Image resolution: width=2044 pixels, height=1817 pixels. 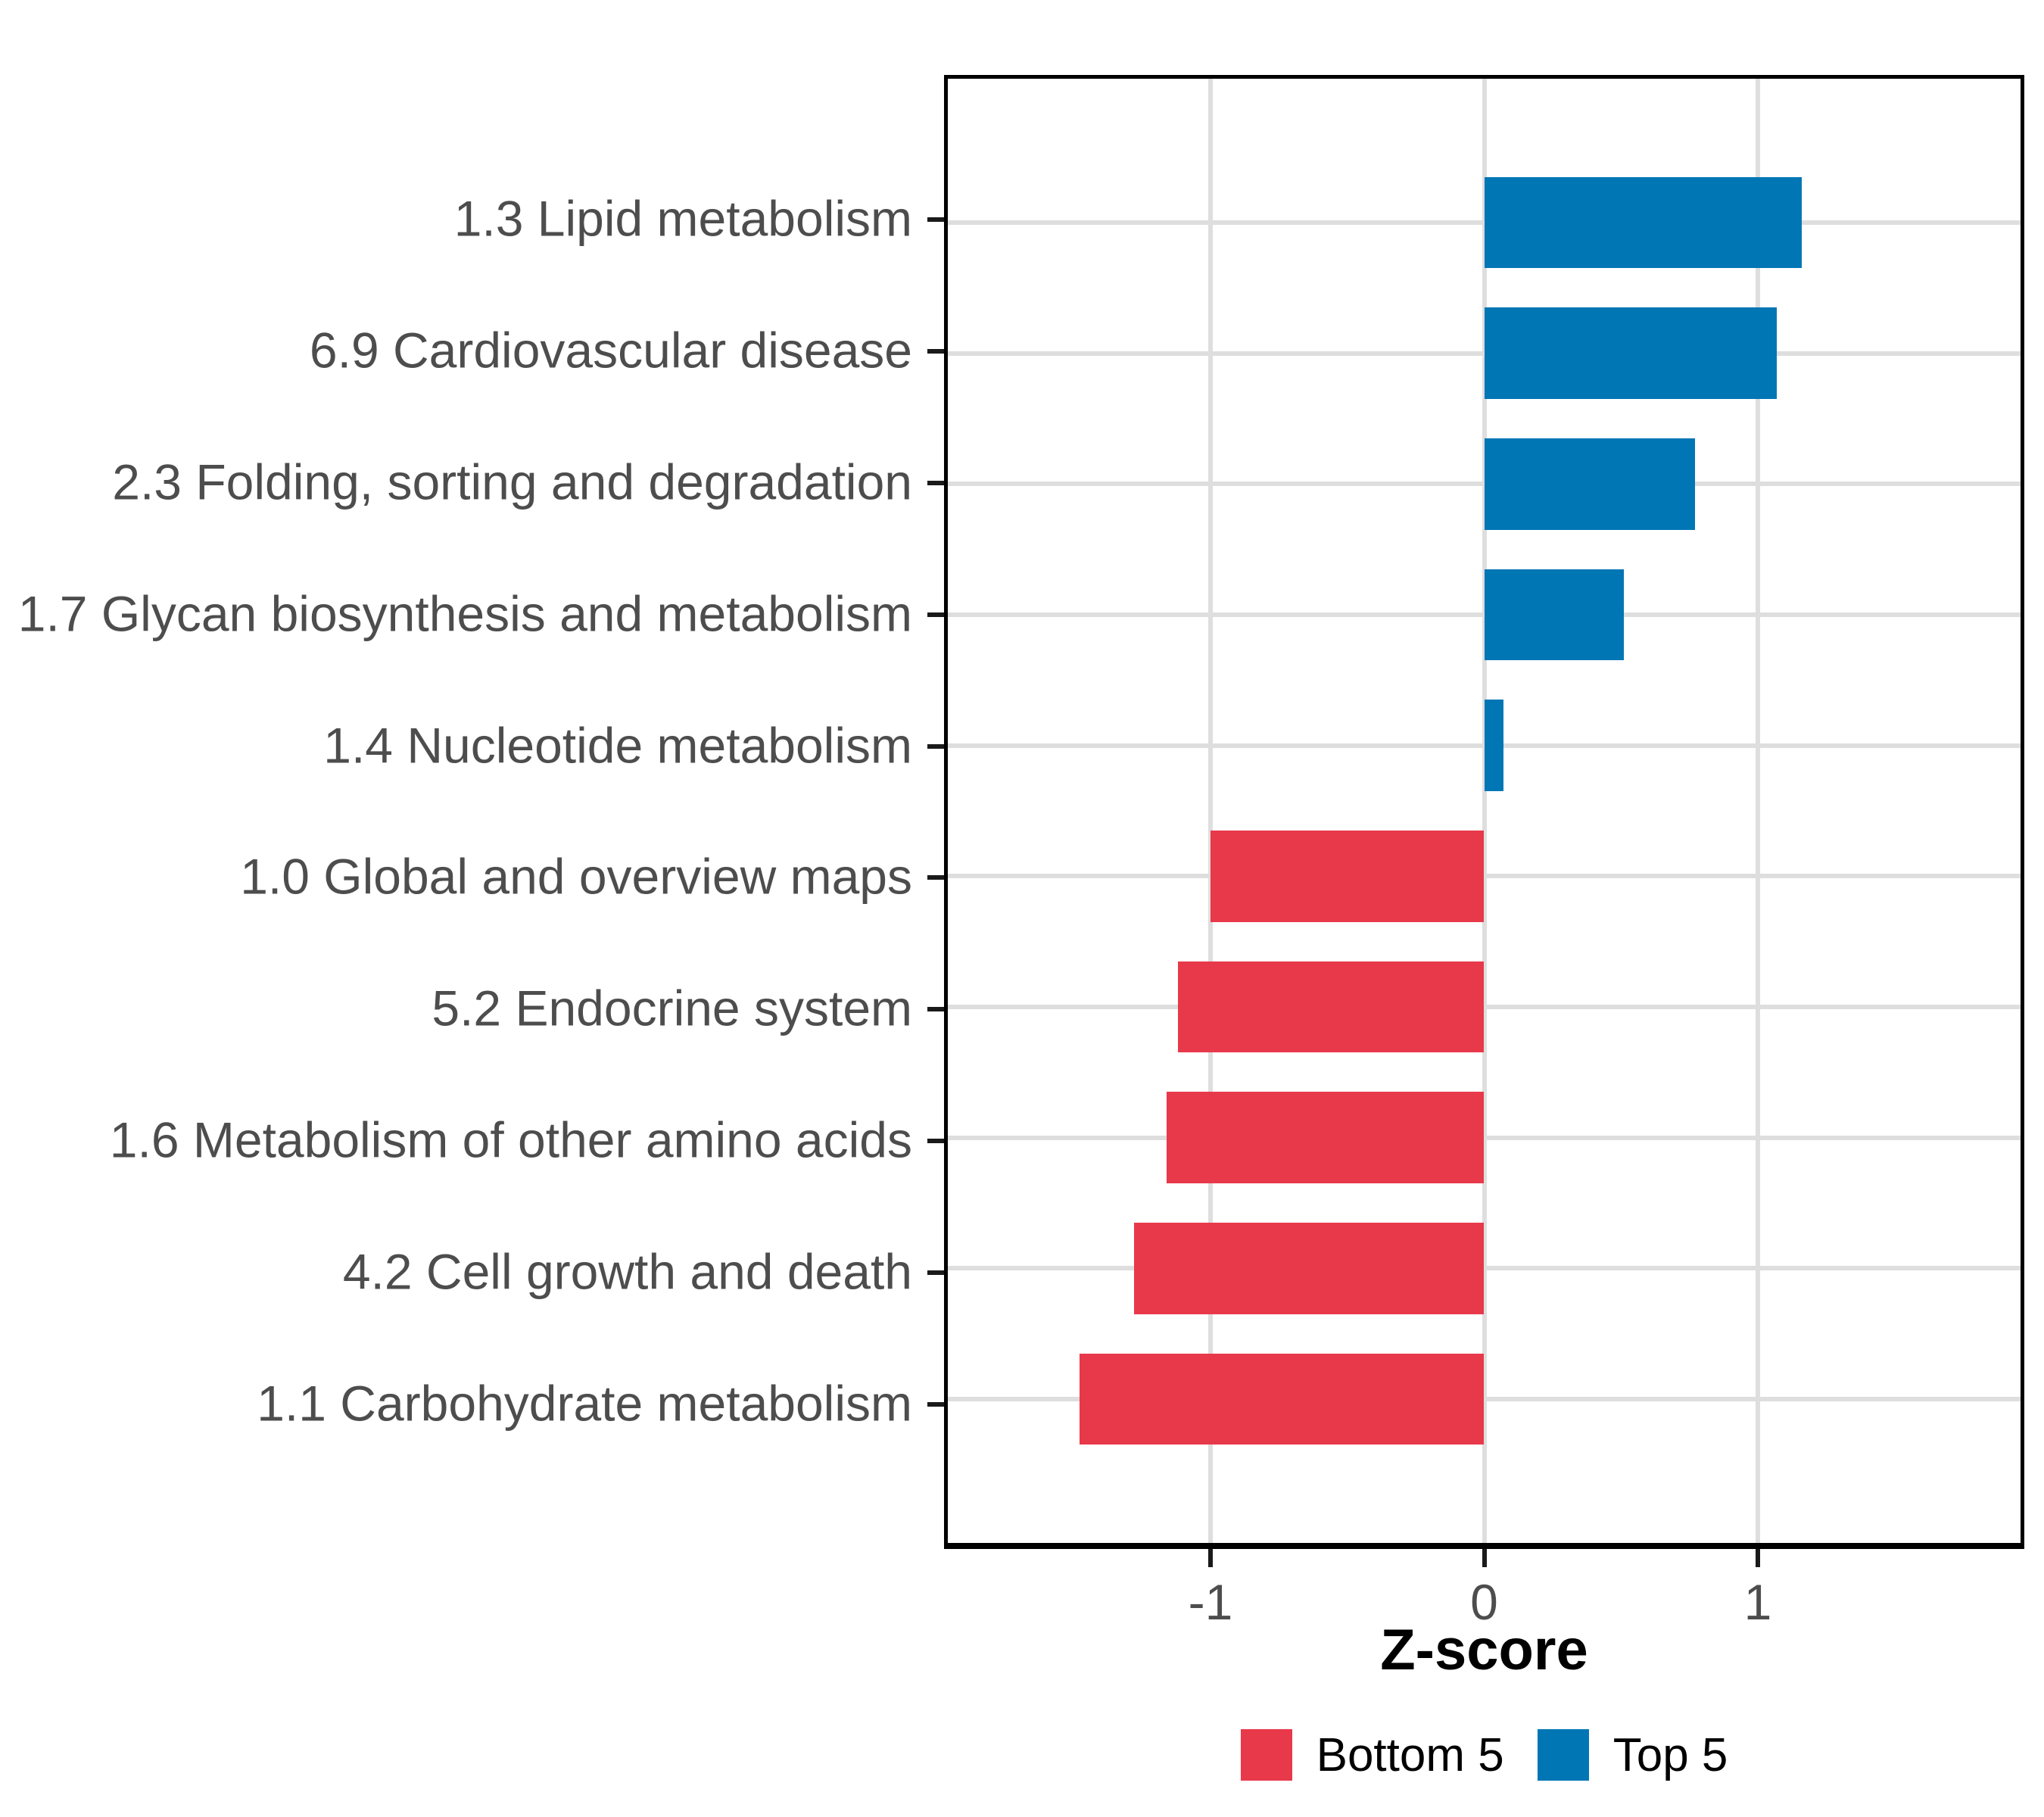 What do you see at coordinates (1563, 1755) in the screenshot?
I see `legend-swatch-top5` at bounding box center [1563, 1755].